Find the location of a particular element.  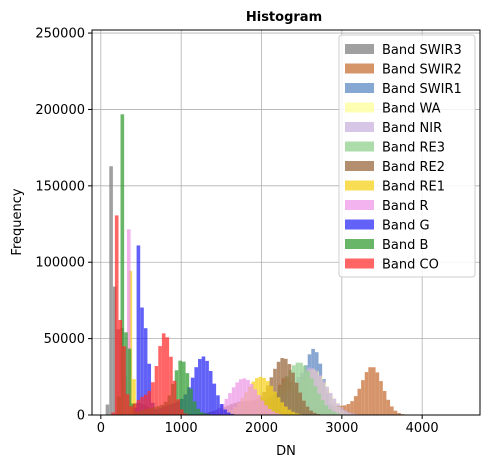

legend-frame is located at coordinates (407, 156).